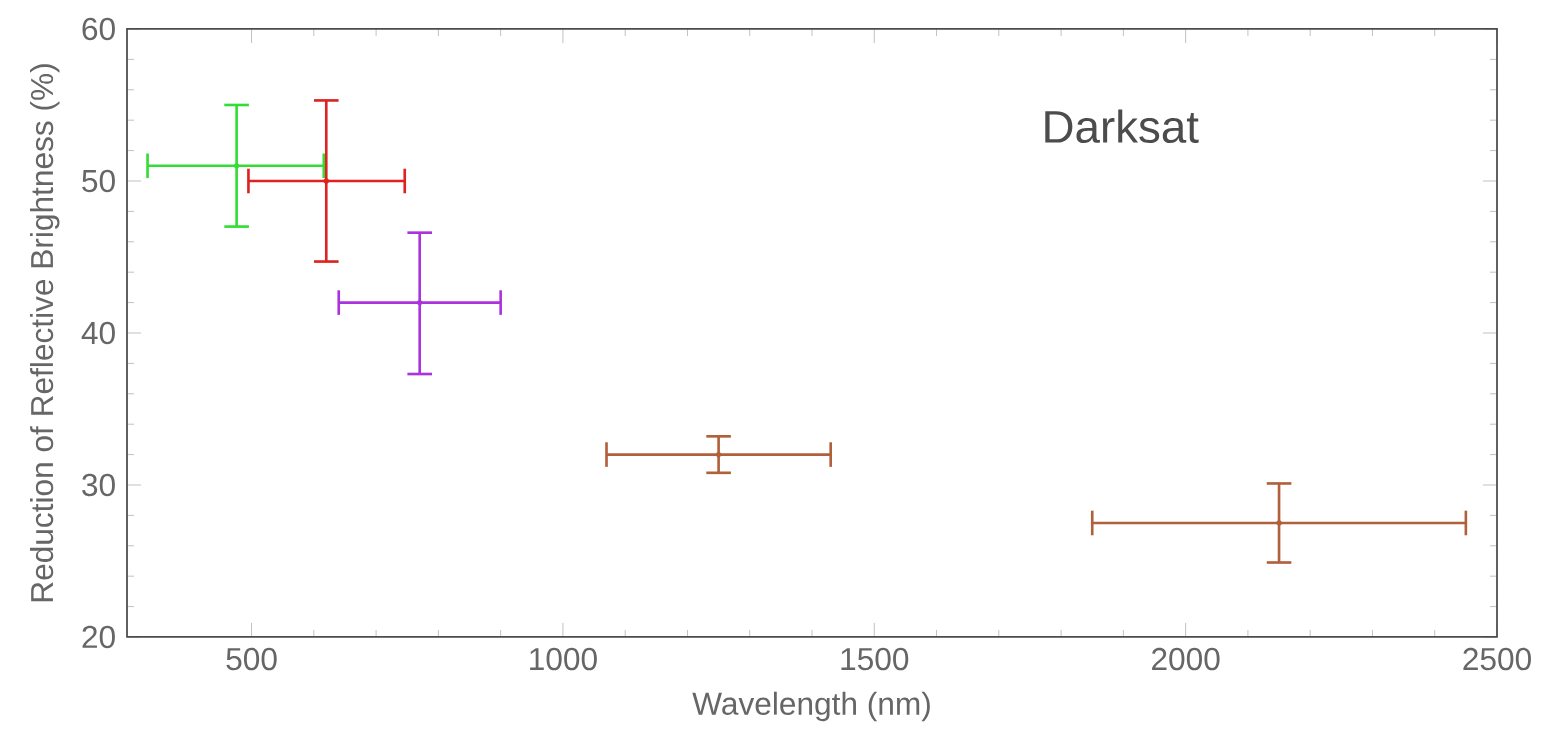 The height and width of the screenshot is (741, 1543). Describe the element at coordinates (1122, 126) in the screenshot. I see `annotation: Darksat` at that location.